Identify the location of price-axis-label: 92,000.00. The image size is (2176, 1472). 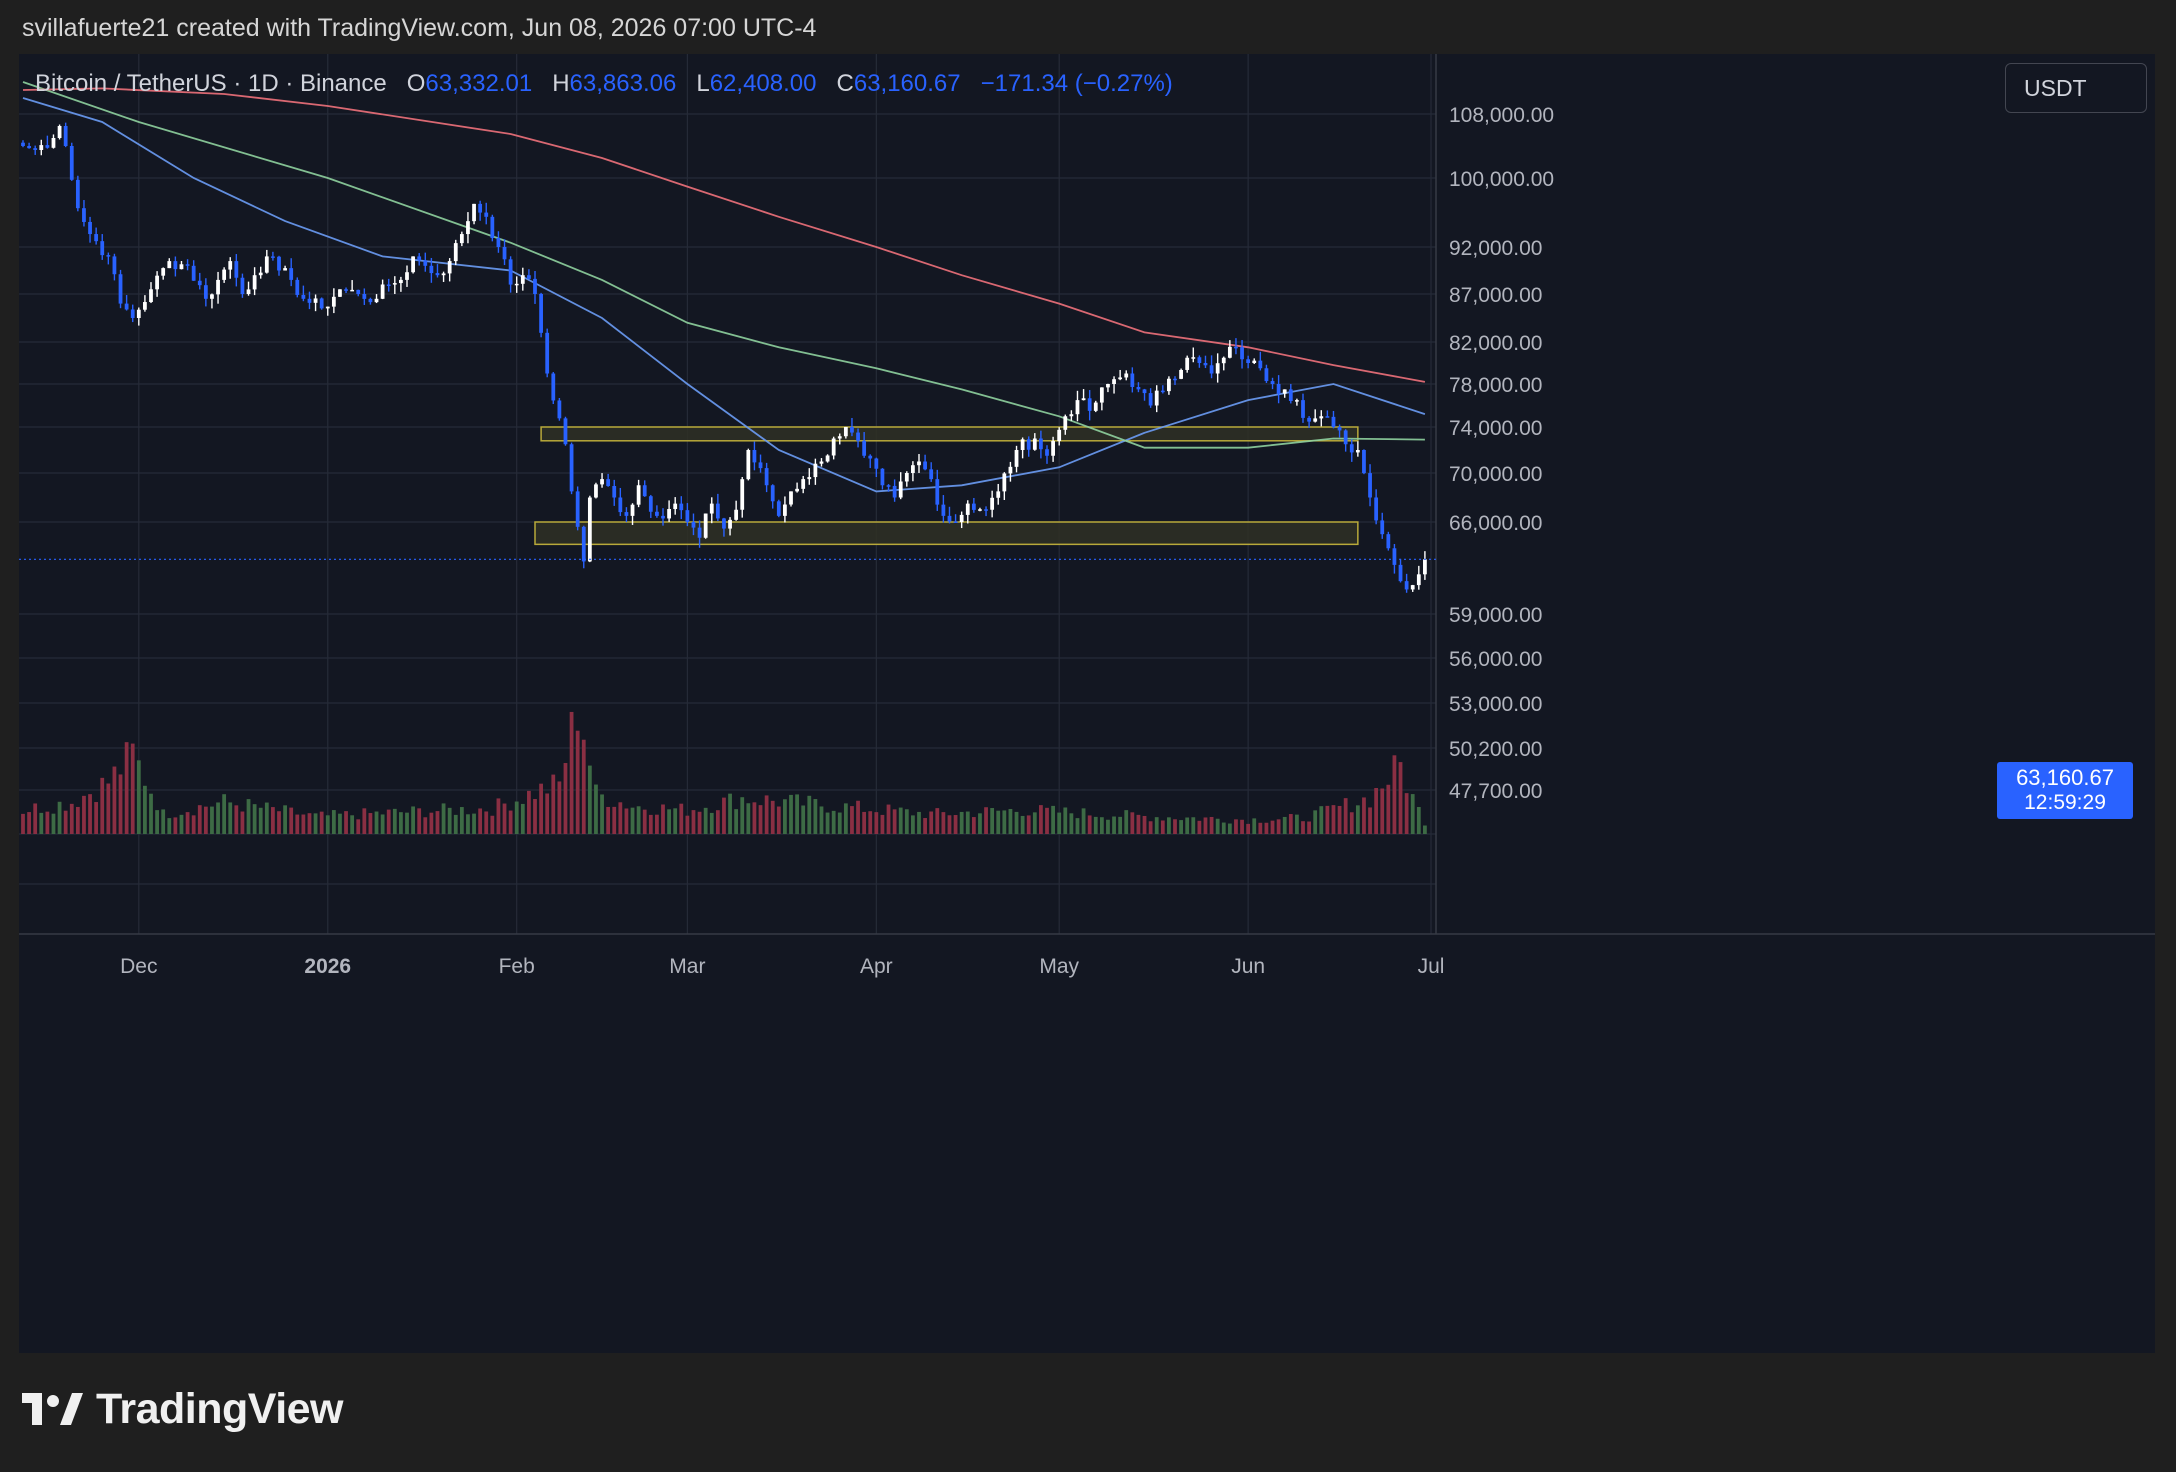
(1495, 248).